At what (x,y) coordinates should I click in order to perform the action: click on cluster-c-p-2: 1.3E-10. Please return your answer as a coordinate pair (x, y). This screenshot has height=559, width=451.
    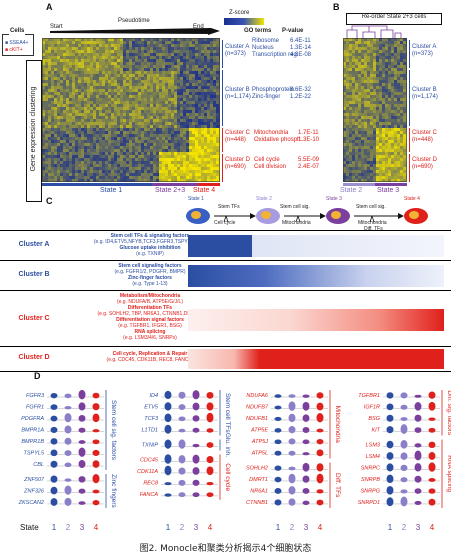
    Looking at the image, I should click on (309, 140).